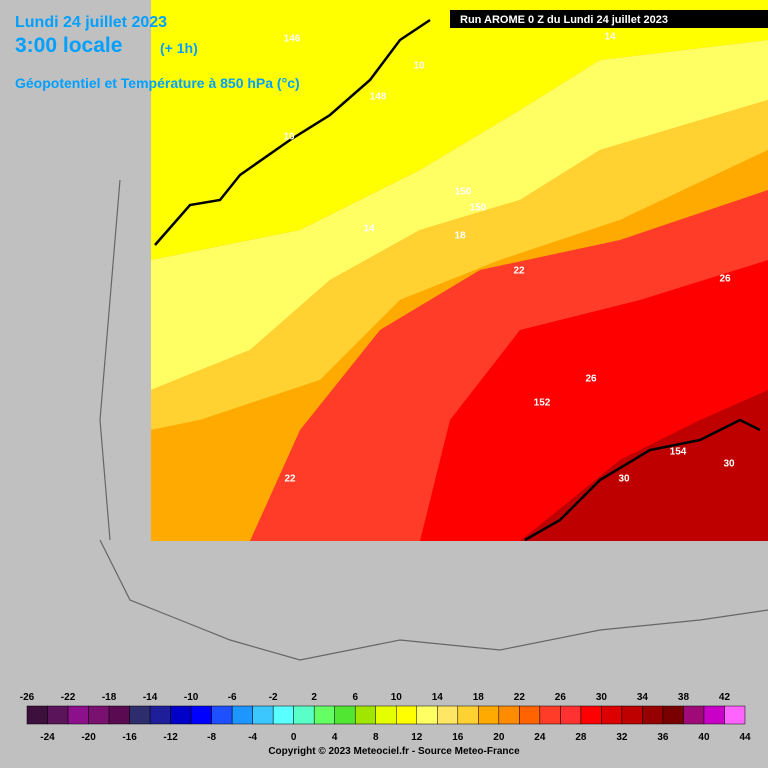  What do you see at coordinates (561, 697) in the screenshot?
I see `colorbar-label: 26` at bounding box center [561, 697].